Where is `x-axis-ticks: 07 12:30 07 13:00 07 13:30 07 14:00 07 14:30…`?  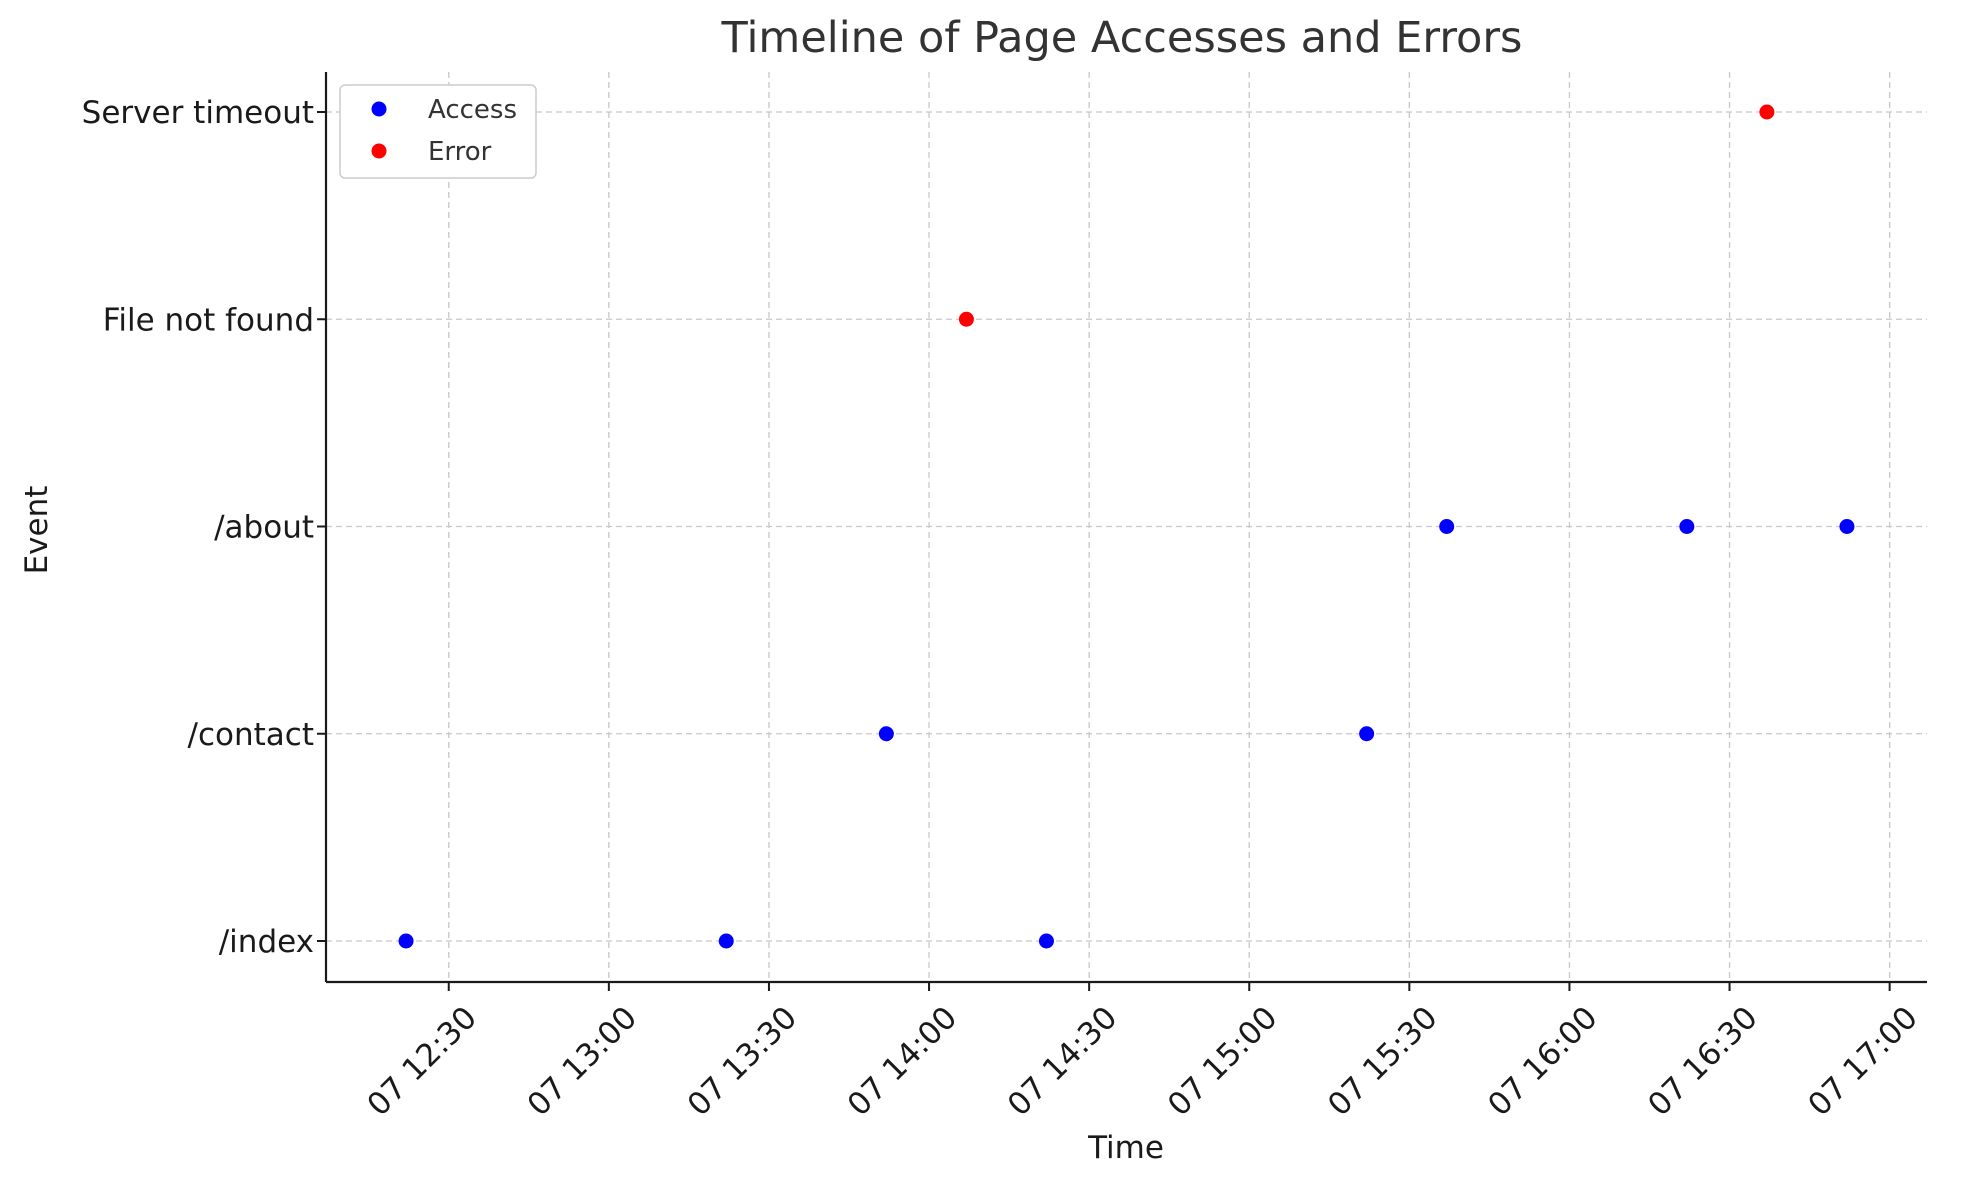 x-axis-ticks: 07 12:30 07 13:00 07 13:30 07 14:00 07 14:30… is located at coordinates (1142, 1052).